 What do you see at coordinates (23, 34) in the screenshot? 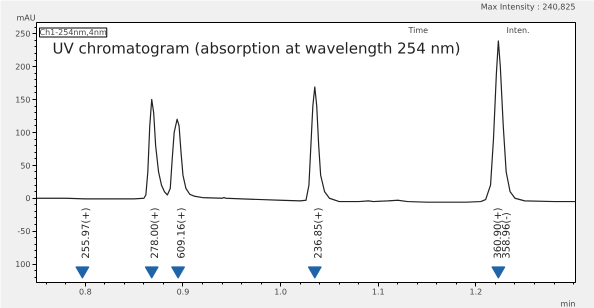
I see `y-tick-label: 250` at bounding box center [23, 34].